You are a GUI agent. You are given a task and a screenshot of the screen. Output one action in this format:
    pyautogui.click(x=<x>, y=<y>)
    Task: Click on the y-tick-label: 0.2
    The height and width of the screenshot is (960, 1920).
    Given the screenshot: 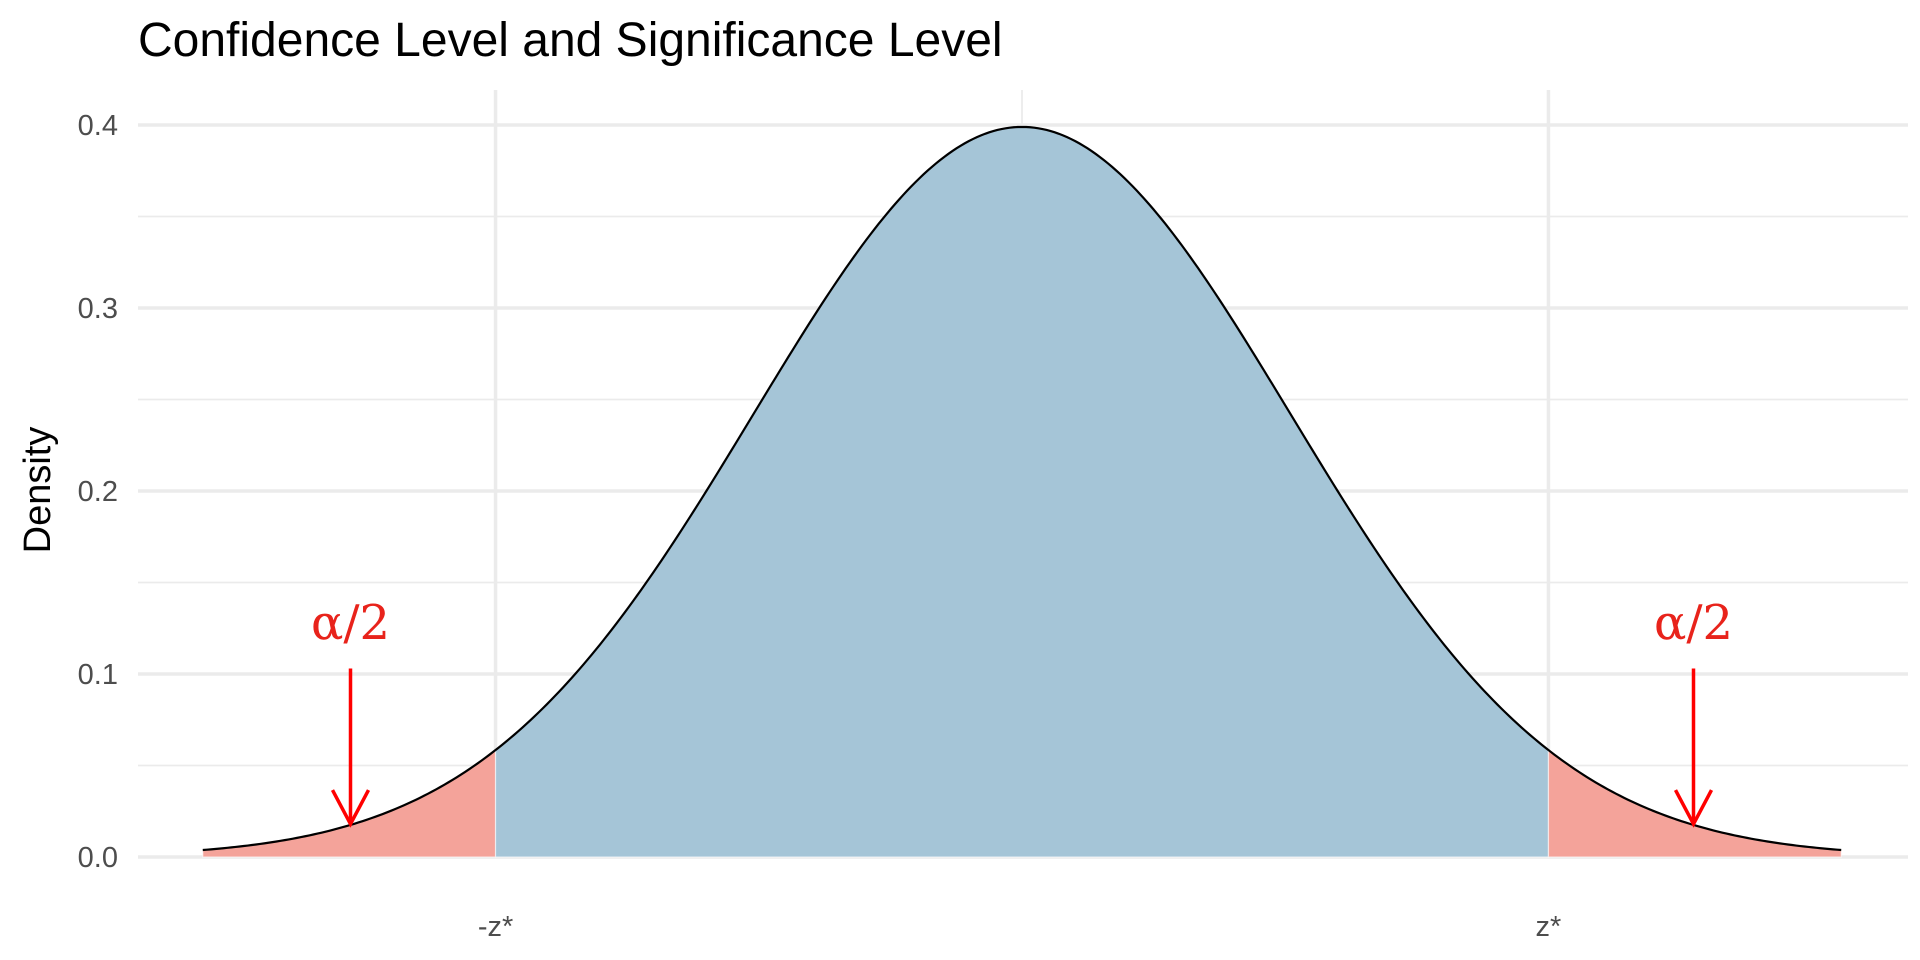 What is the action you would take?
    pyautogui.click(x=98, y=492)
    